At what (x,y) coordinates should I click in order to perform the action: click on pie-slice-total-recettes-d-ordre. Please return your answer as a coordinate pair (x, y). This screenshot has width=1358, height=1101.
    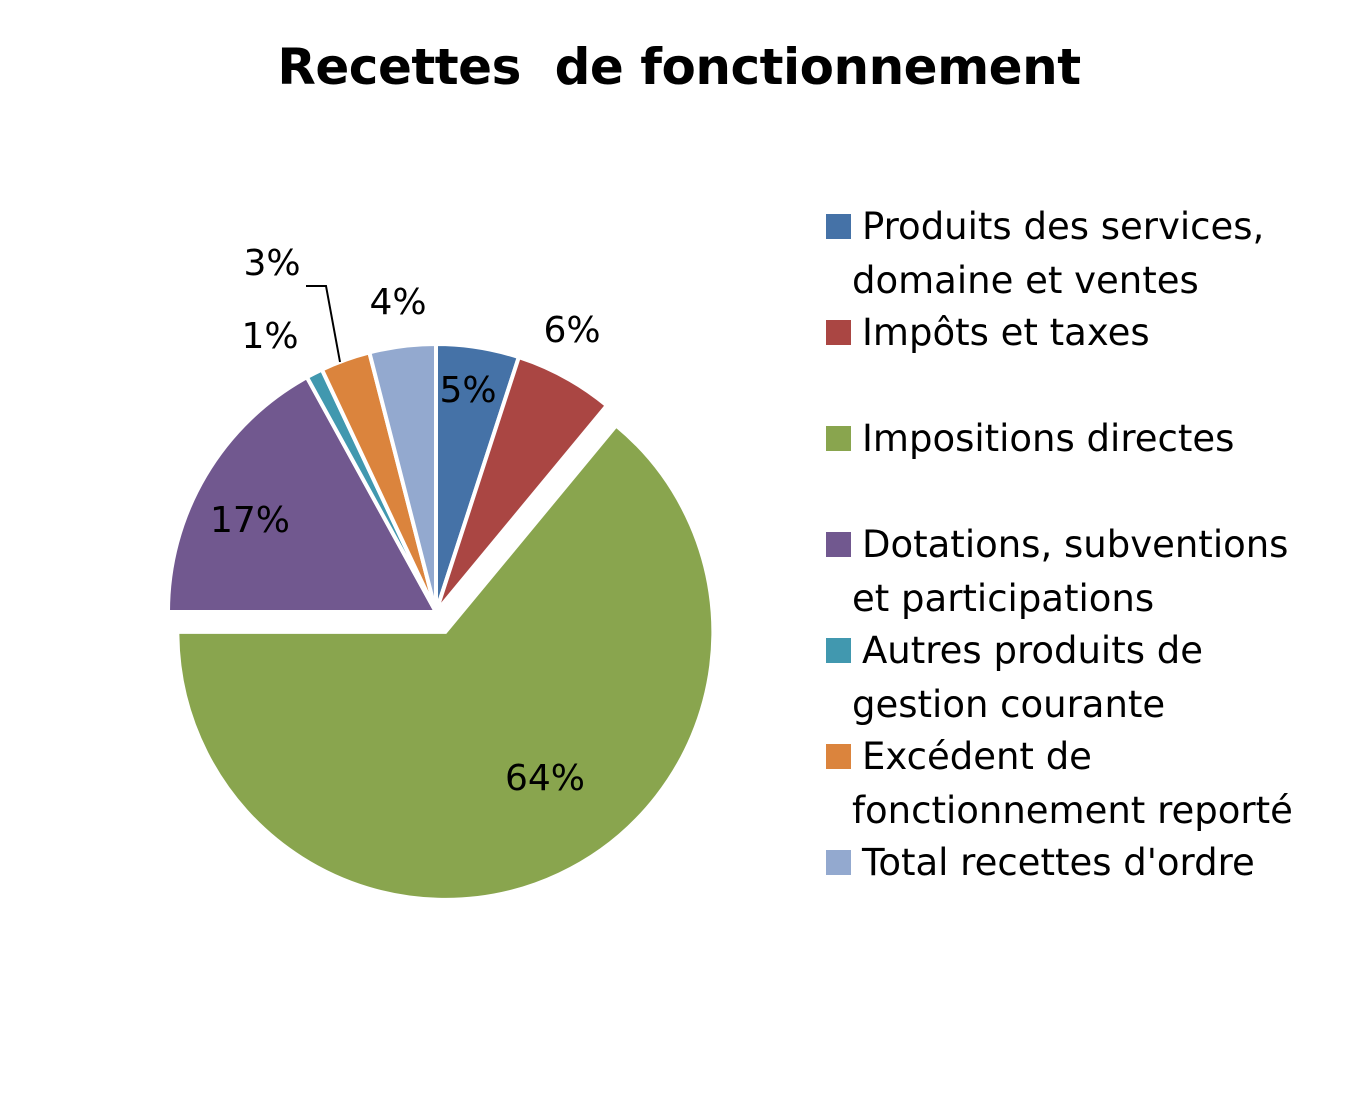
    Looking at the image, I should click on (402, 477).